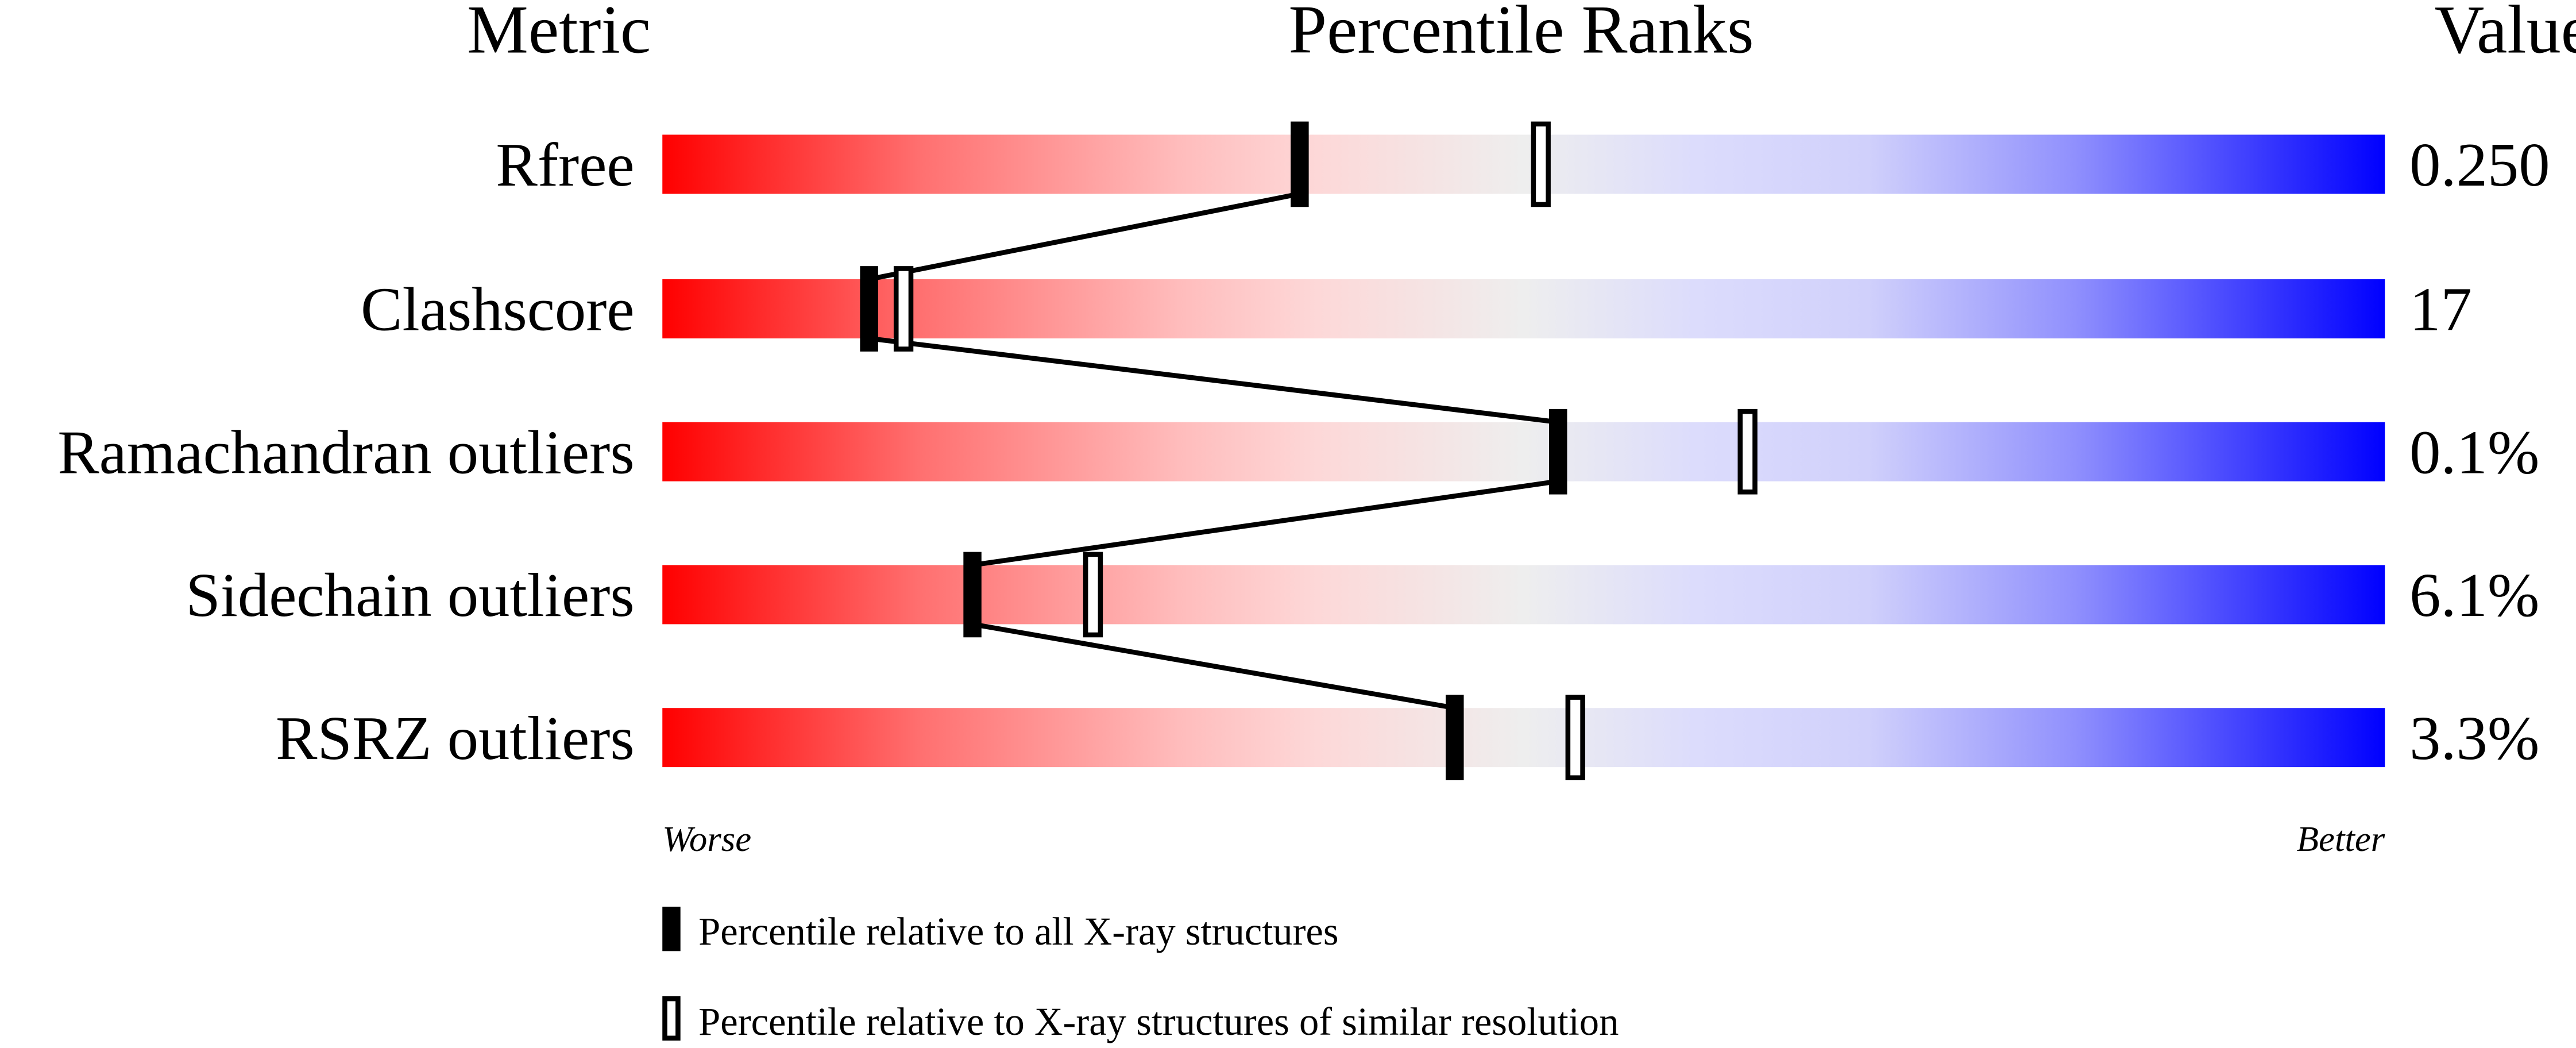 This screenshot has width=2576, height=1048. I want to click on metric-value: 0.1%, so click(2474, 453).